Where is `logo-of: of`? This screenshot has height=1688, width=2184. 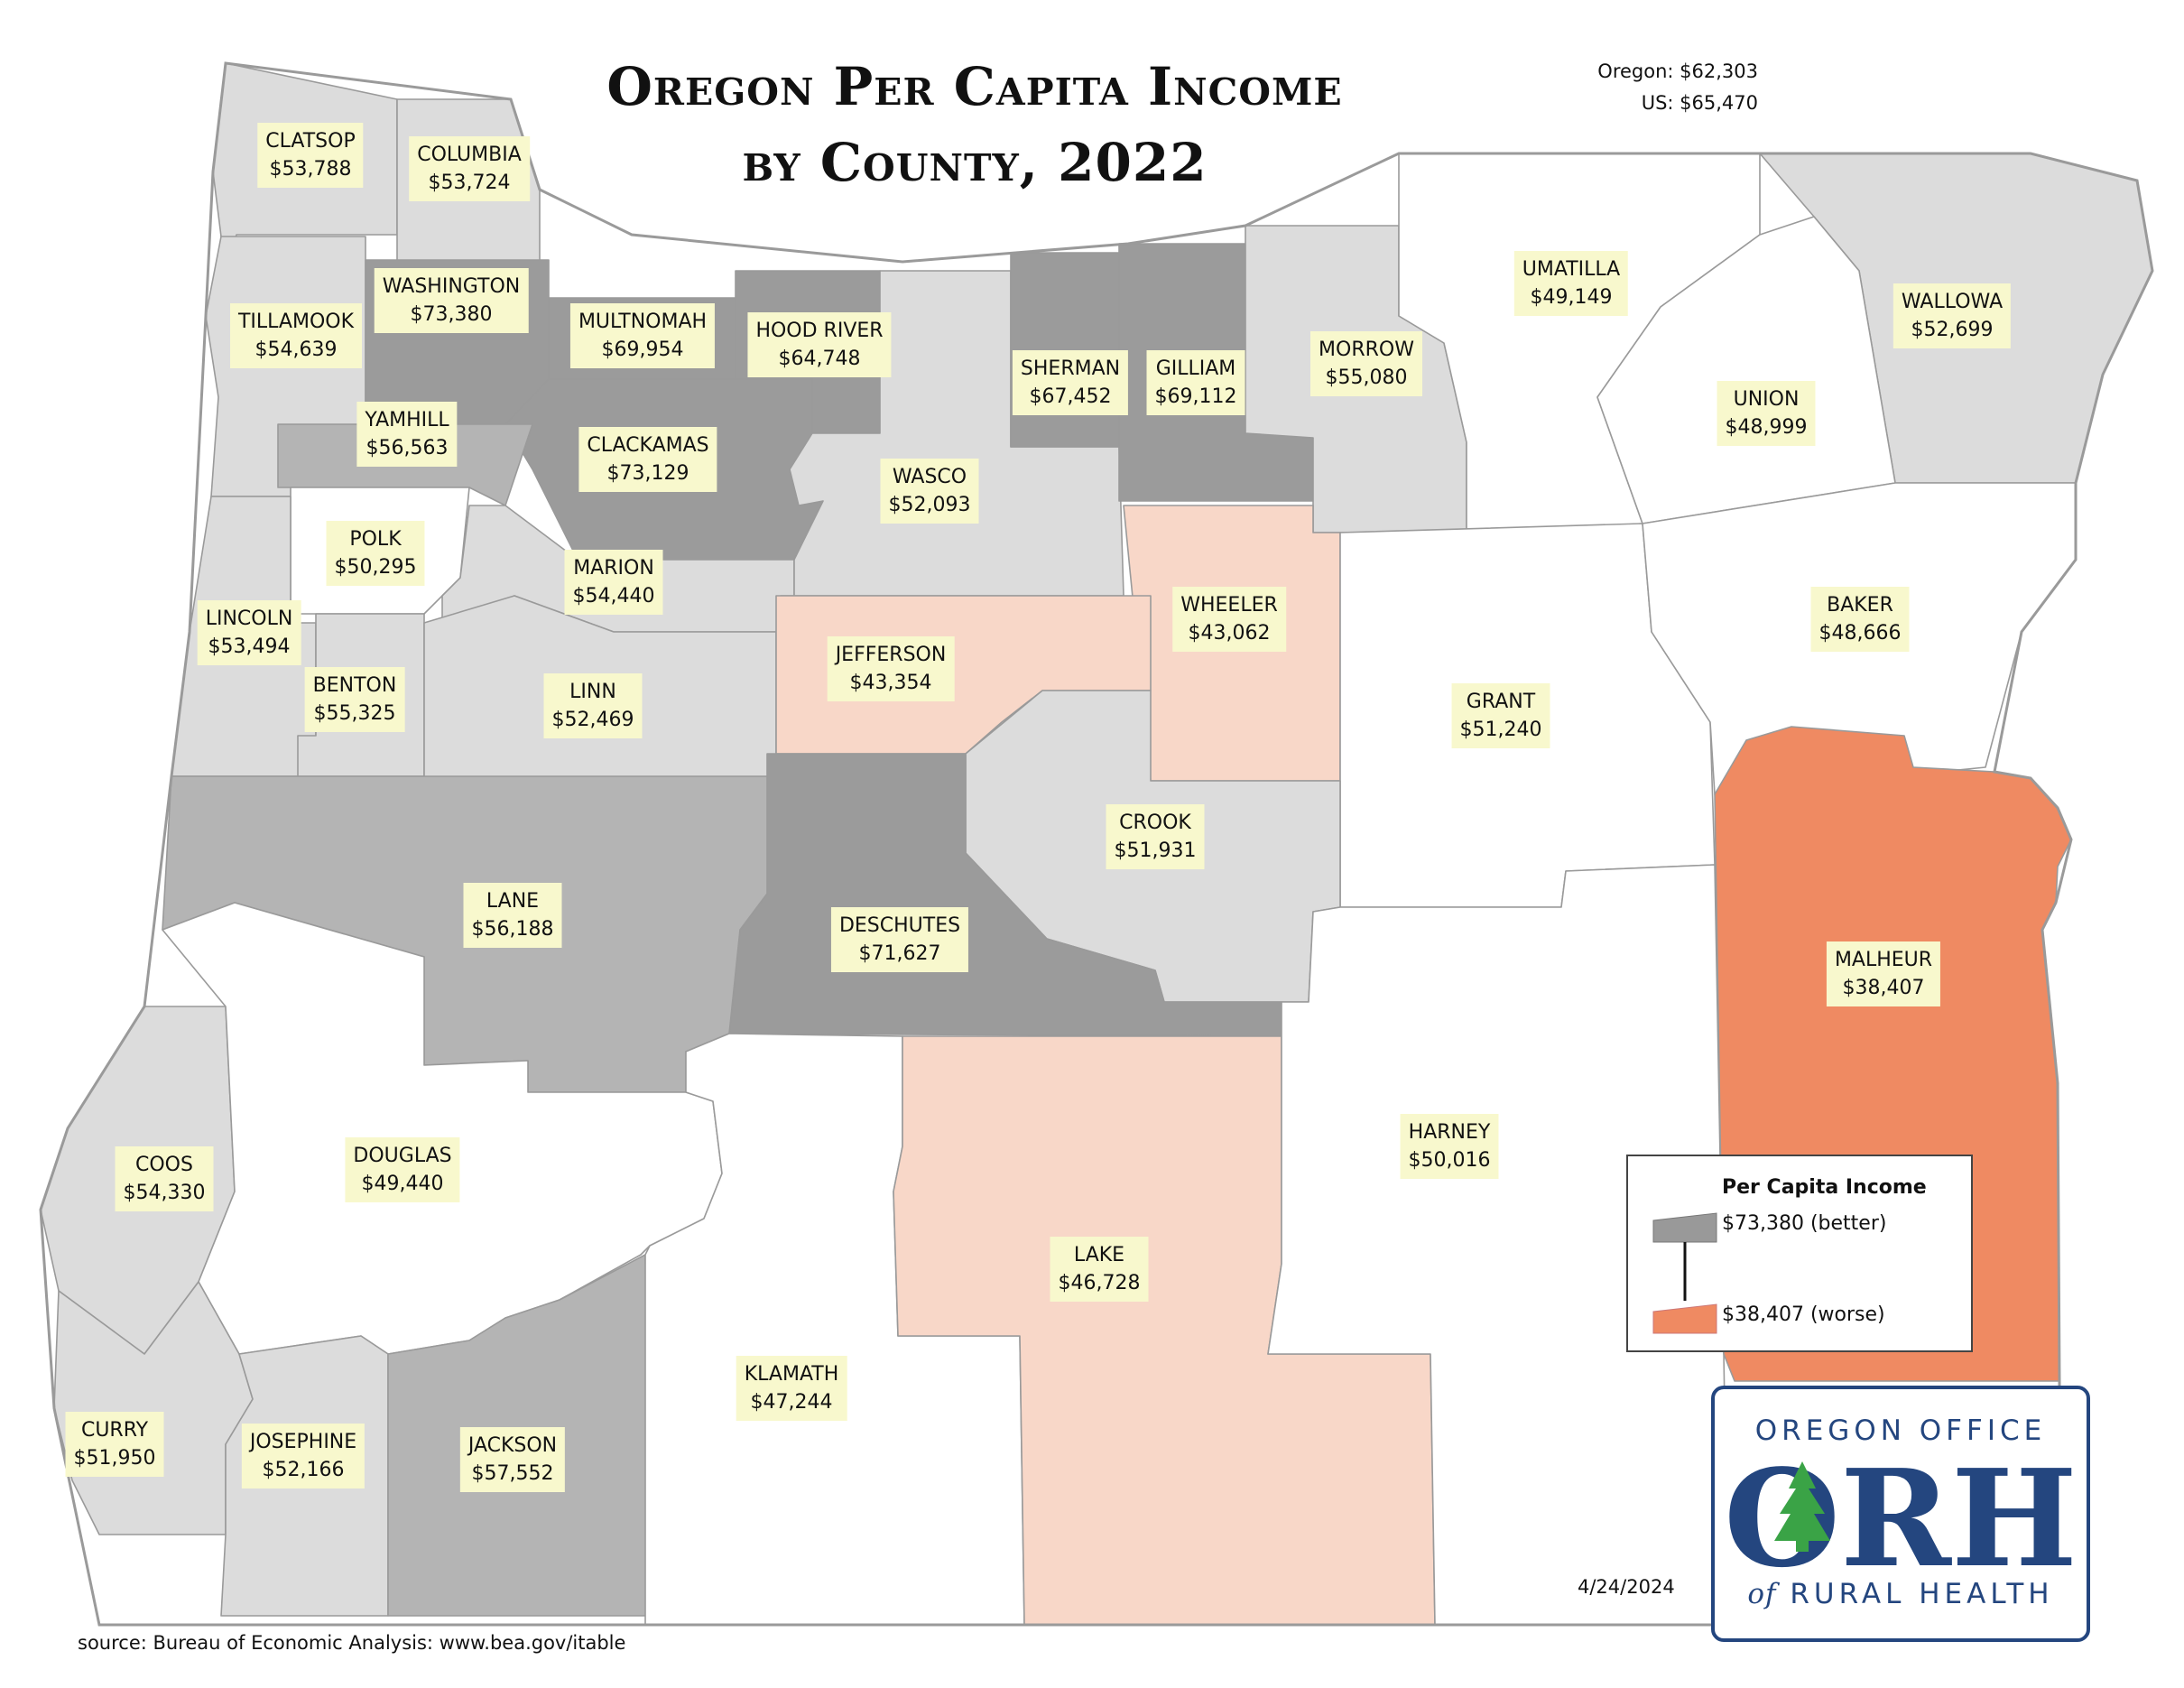 logo-of: of is located at coordinates (1762, 1594).